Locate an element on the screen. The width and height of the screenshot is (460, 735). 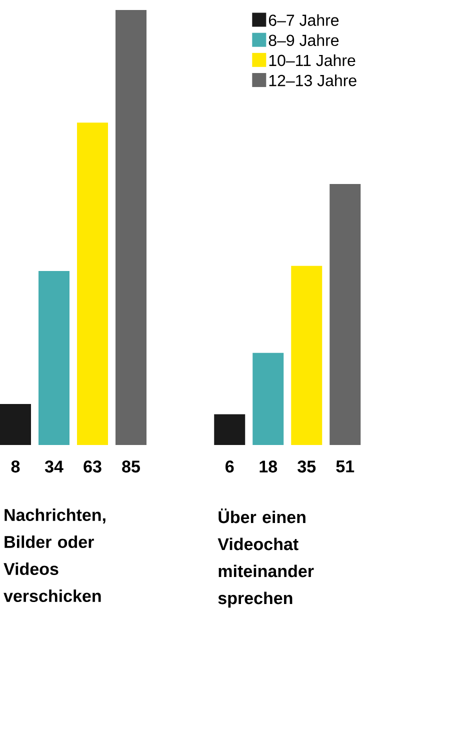
data-label: 34 is located at coordinates (54, 466).